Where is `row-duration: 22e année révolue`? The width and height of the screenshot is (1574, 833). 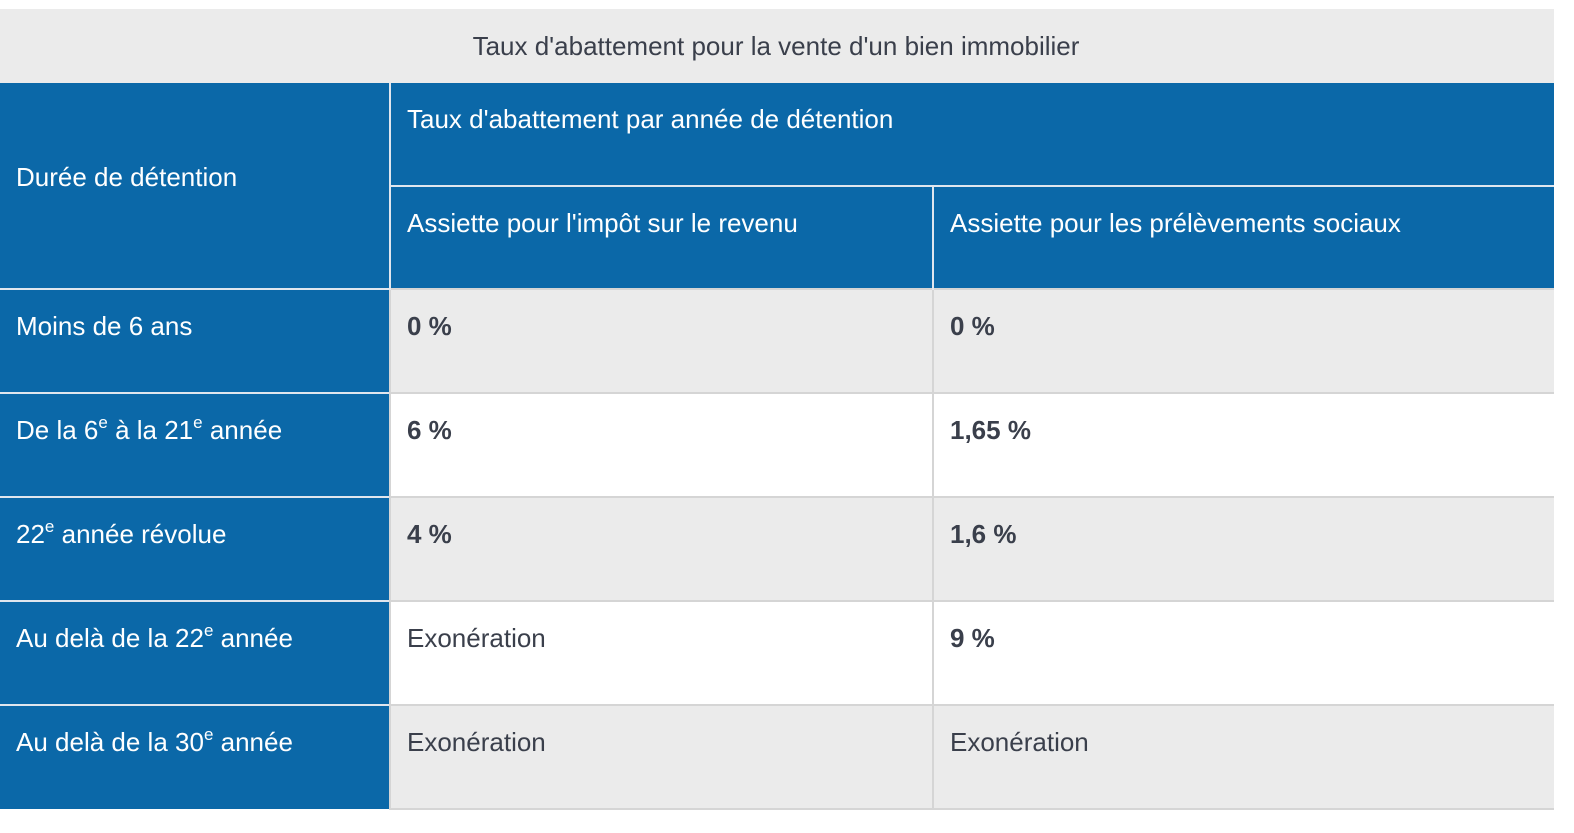 row-duration: 22e année révolue is located at coordinates (195, 548).